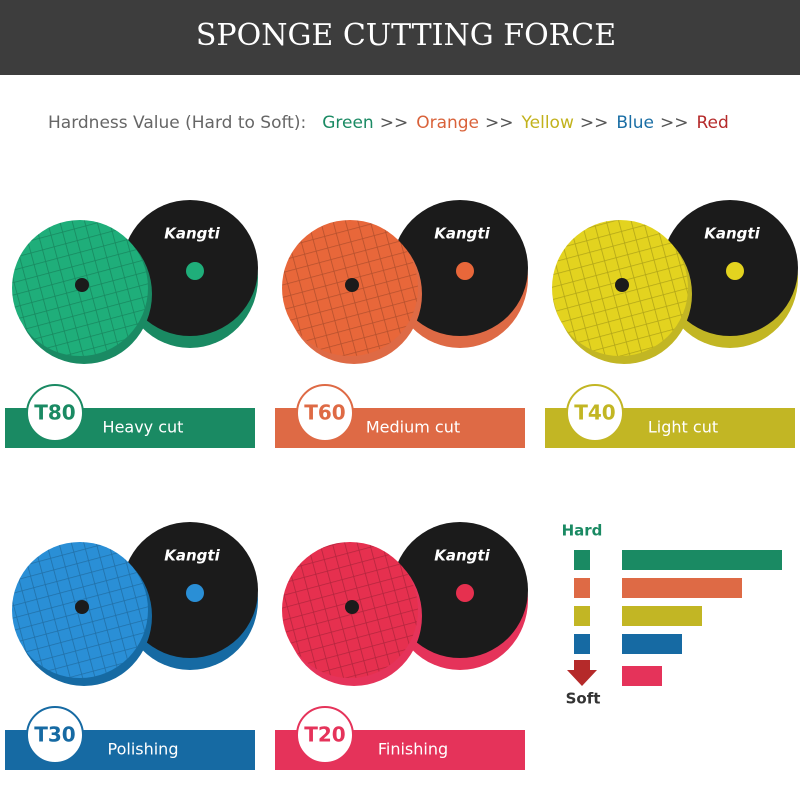 The width and height of the screenshot is (800, 800). What do you see at coordinates (671, 324) in the screenshot?
I see `product-card: Kangti Light cut T40` at bounding box center [671, 324].